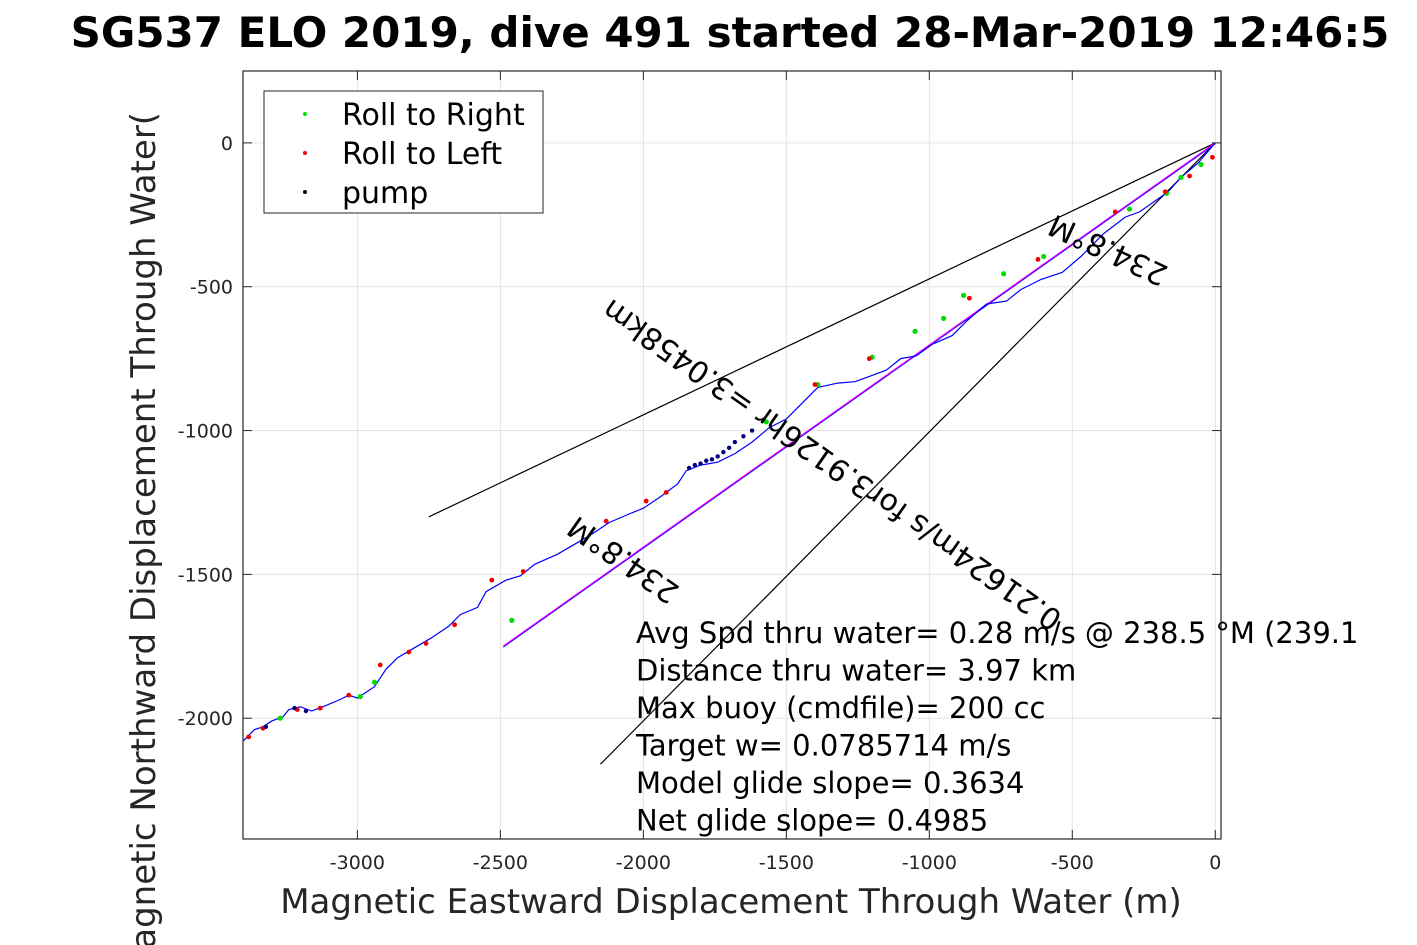  Describe the element at coordinates (1072, 863) in the screenshot. I see `x-tick-label: -500` at that location.